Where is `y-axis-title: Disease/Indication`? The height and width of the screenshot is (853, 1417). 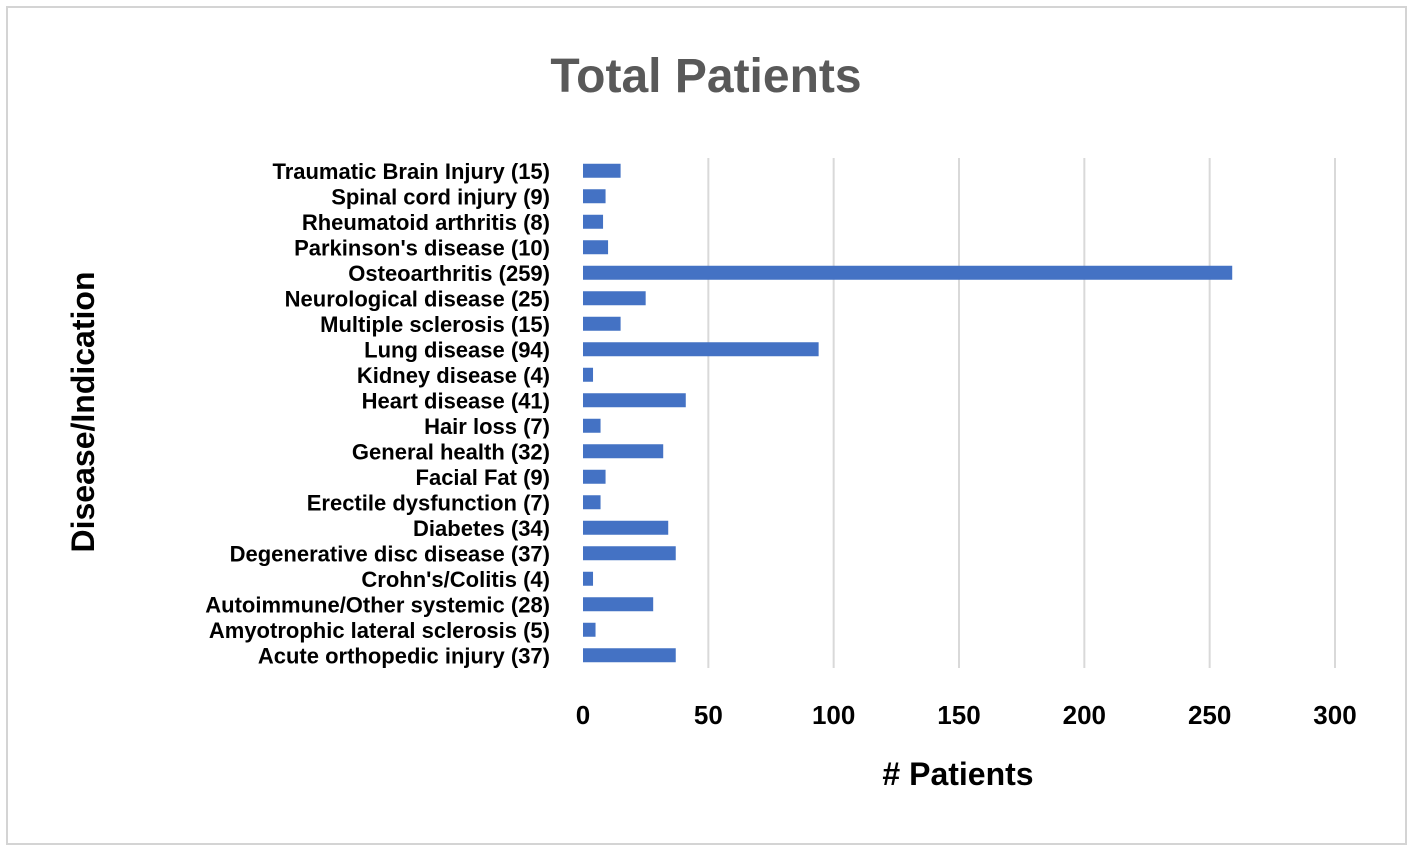 y-axis-title: Disease/Indication is located at coordinates (83, 412).